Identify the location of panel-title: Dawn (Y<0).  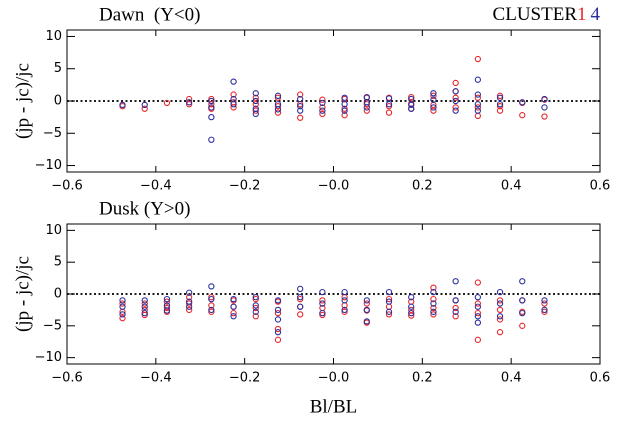
(149, 14).